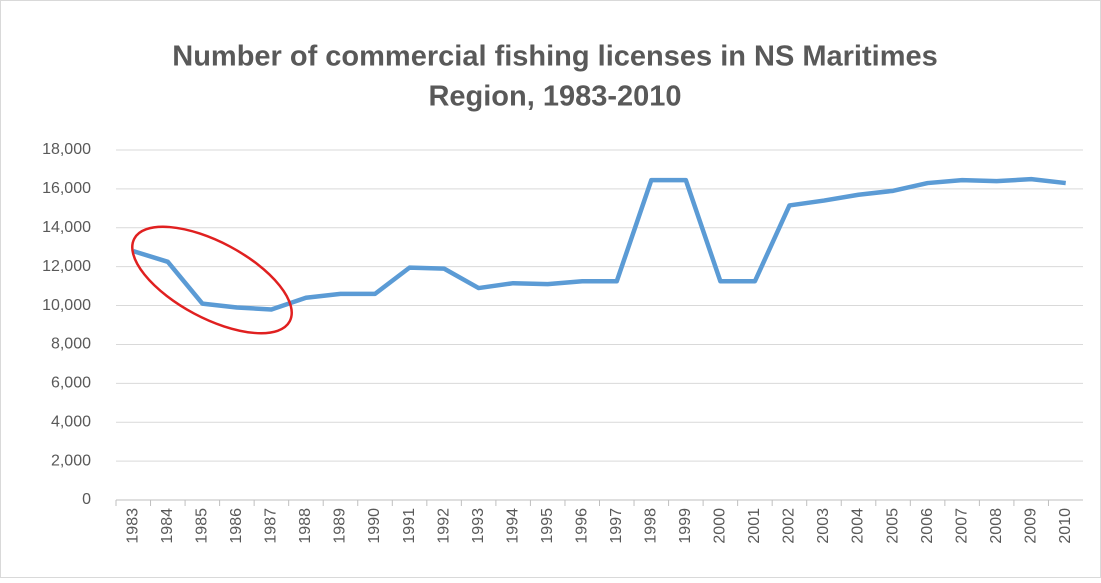 The height and width of the screenshot is (583, 1101). Describe the element at coordinates (305, 526) in the screenshot. I see `x-tick-label: 1988` at that location.